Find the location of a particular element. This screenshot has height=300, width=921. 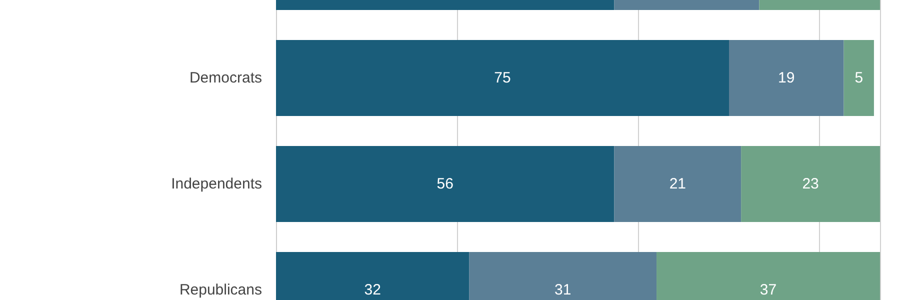

y-tick-label: Republicans is located at coordinates (220, 290).